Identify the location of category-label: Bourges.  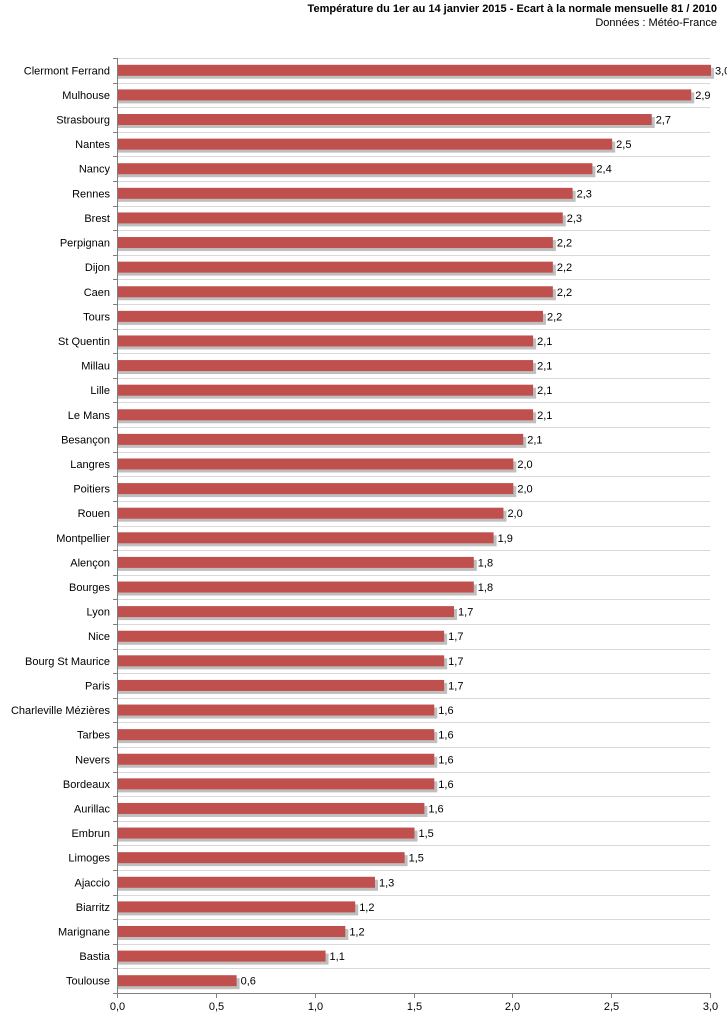
(89, 588).